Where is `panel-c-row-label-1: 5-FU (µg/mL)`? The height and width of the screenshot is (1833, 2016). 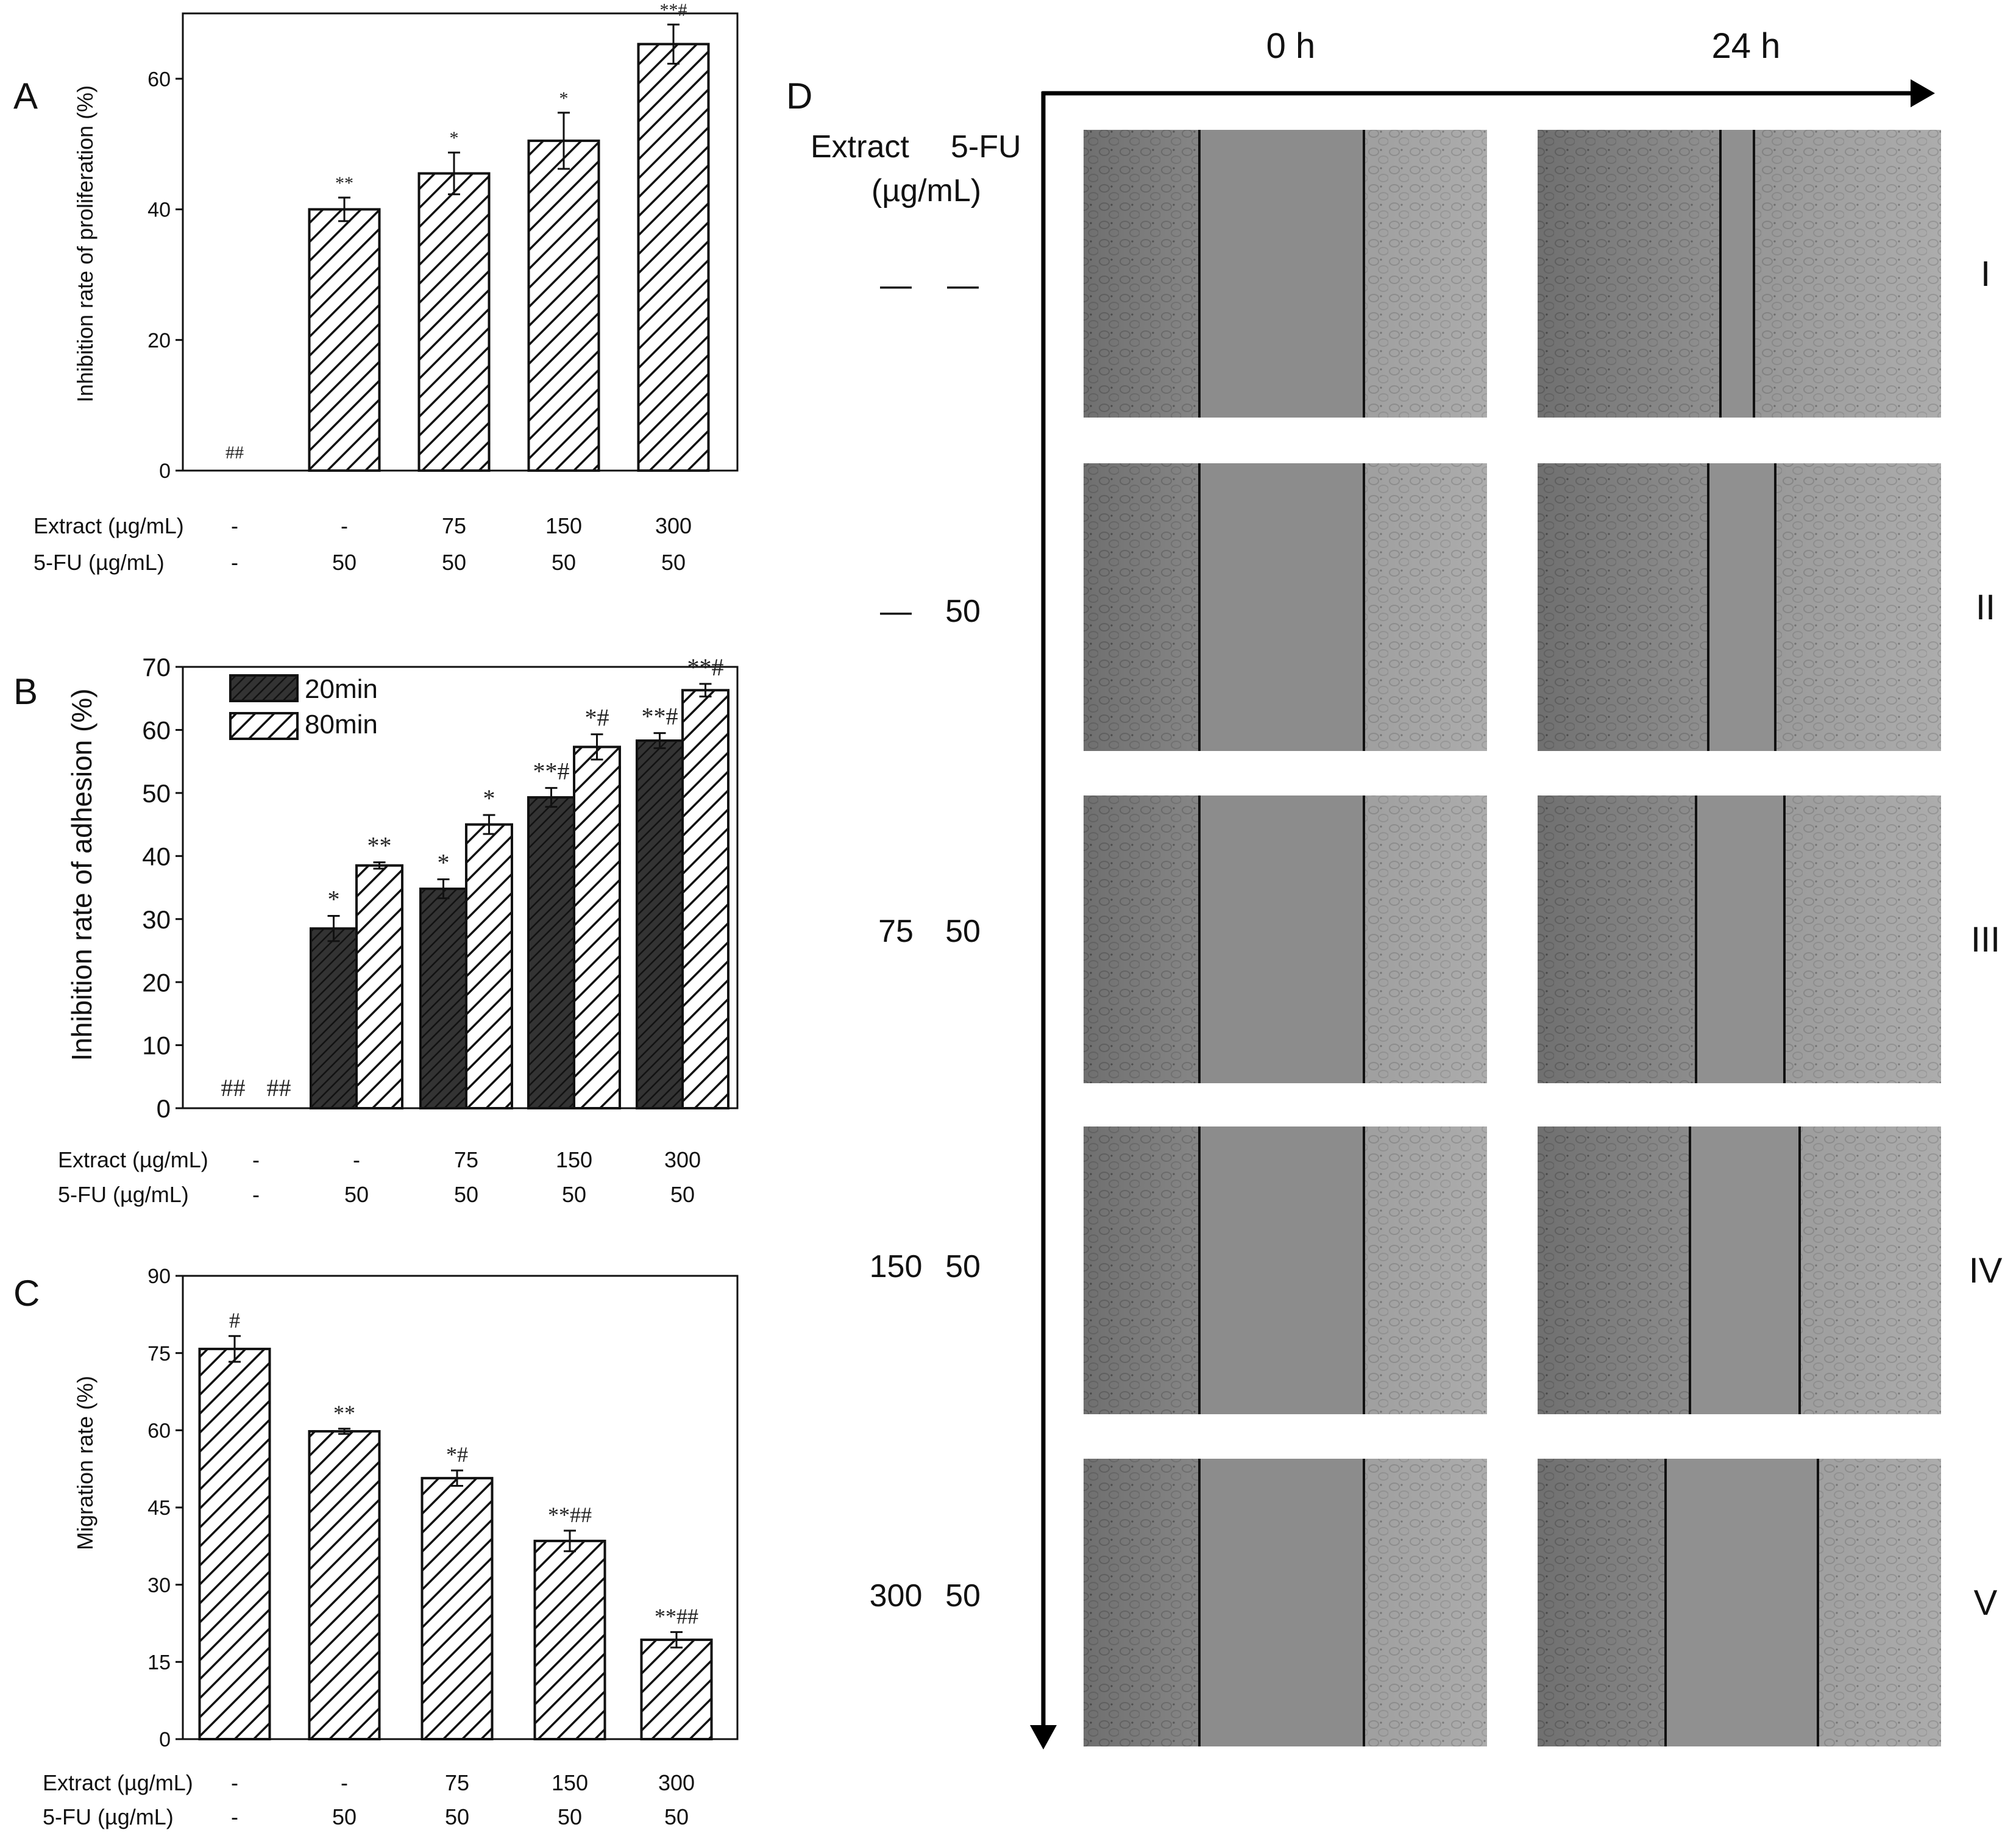 panel-c-row-label-1: 5-FU (µg/mL) is located at coordinates (109, 1816).